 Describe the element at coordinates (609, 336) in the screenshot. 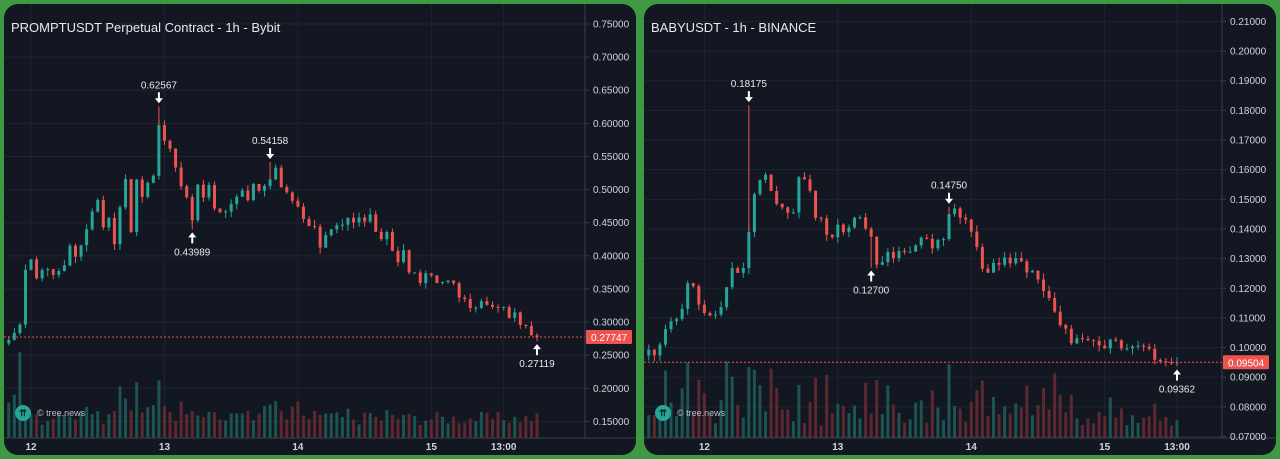

I see `current-price-badge` at that location.